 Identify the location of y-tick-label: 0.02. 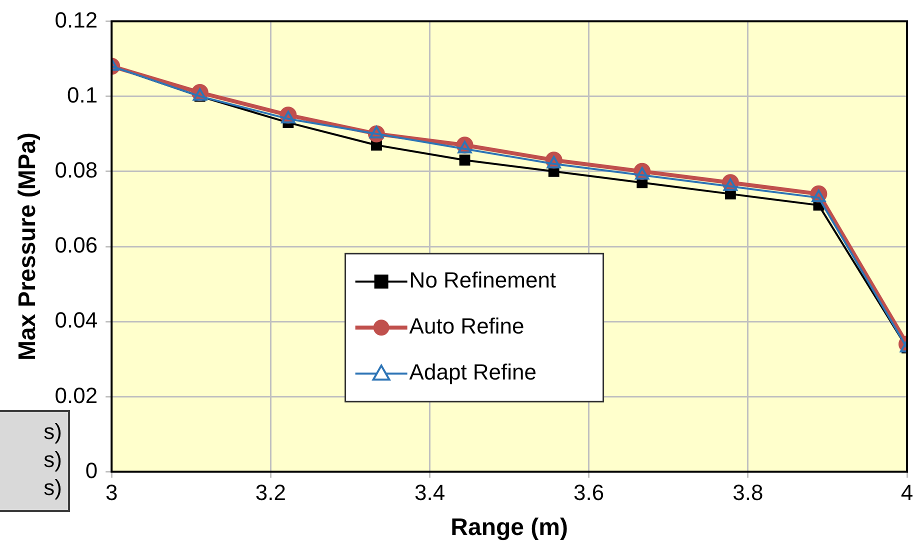
(76, 395).